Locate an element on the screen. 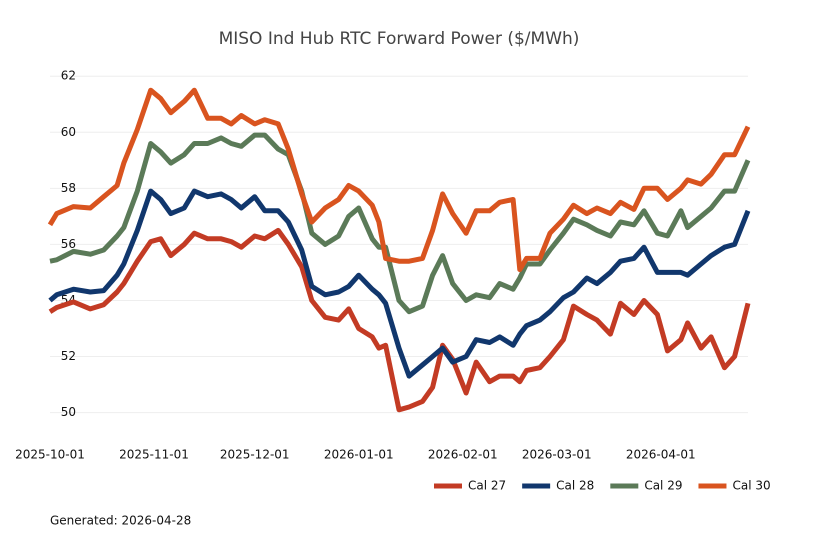 The height and width of the screenshot is (545, 818). x-tick-label: 2026-04-01 is located at coordinates (661, 455).